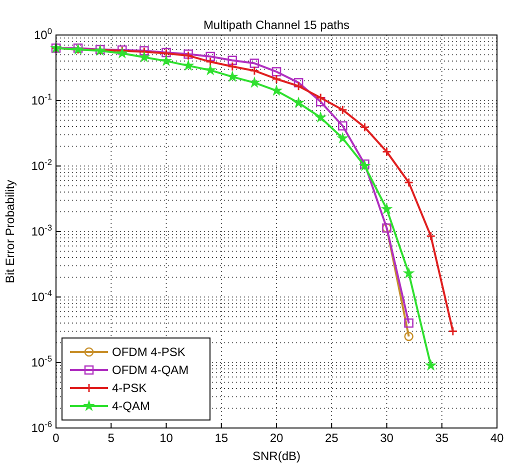  I want to click on chart-title: Multipath Channel 15 paths, so click(276, 25).